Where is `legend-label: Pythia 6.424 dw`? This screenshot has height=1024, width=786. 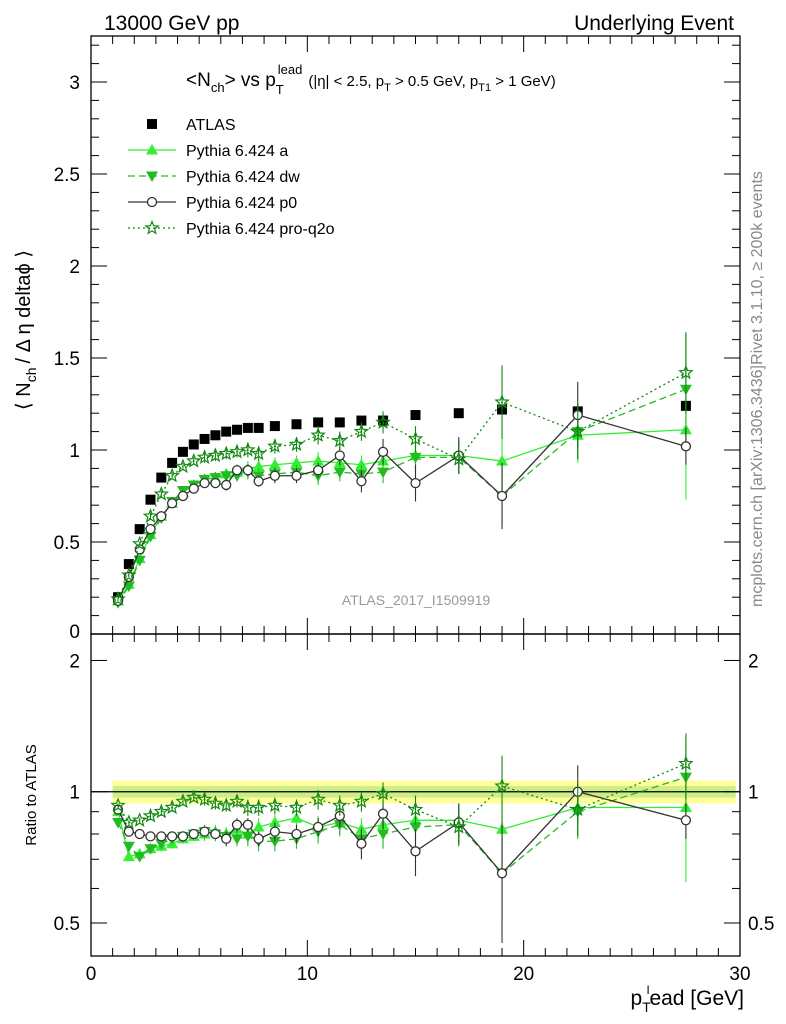 legend-label: Pythia 6.424 dw is located at coordinates (243, 177).